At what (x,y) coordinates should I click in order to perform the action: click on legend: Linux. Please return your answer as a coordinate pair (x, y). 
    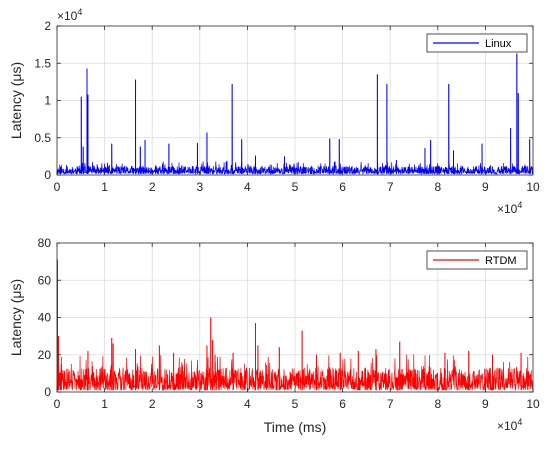
    Looking at the image, I should click on (477, 43).